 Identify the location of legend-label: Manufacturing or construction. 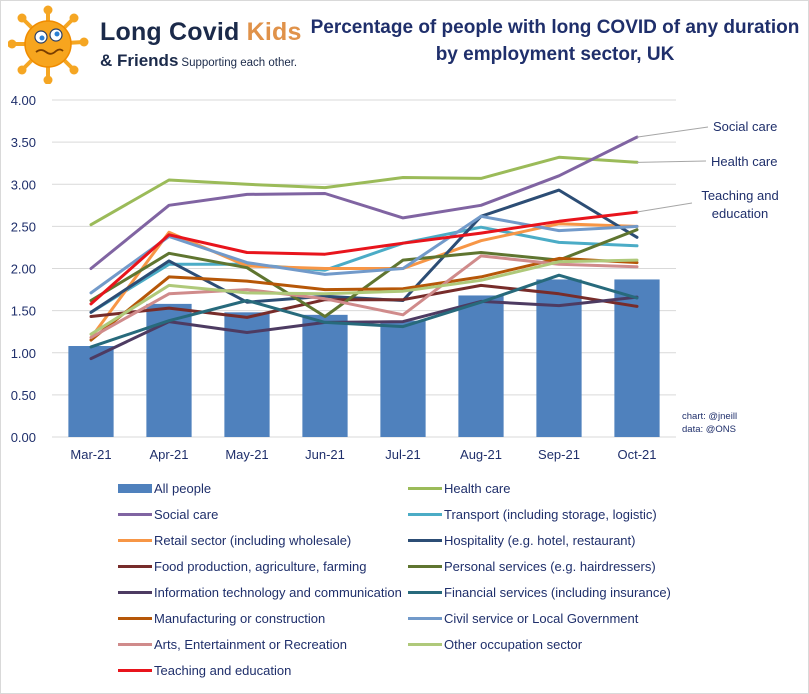
(240, 618).